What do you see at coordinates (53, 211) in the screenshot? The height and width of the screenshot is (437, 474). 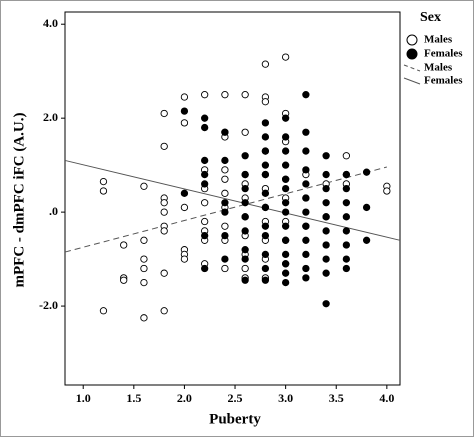 I see `y-tick-label: .0` at bounding box center [53, 211].